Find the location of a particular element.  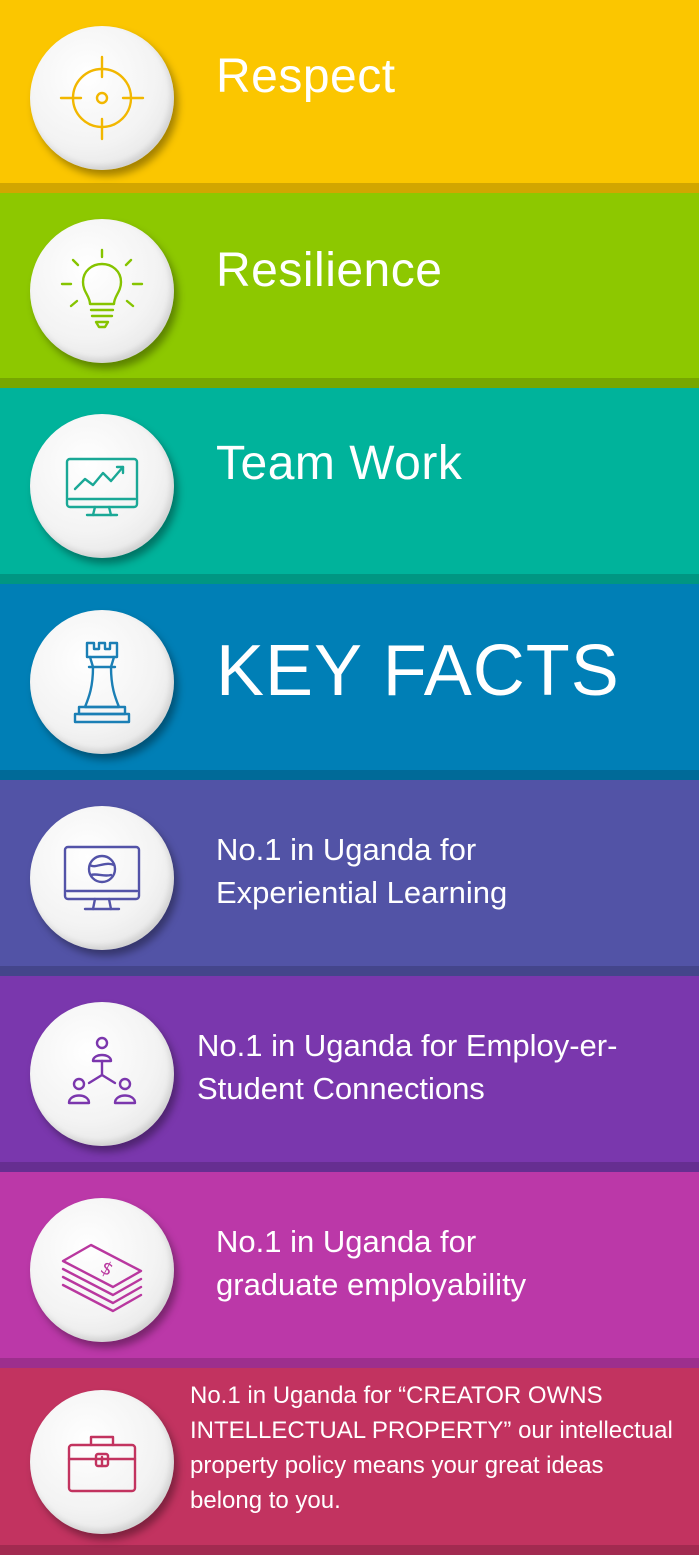

network-people-icon is located at coordinates (102, 1070).